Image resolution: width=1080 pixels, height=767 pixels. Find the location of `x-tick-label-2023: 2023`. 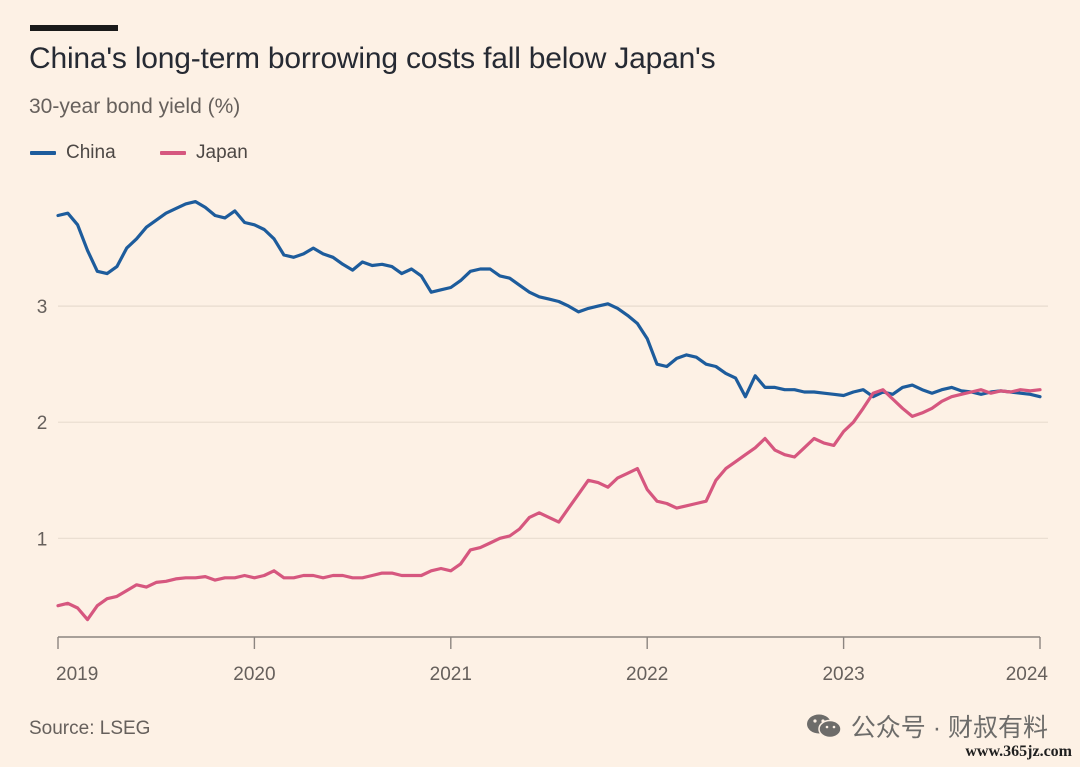

x-tick-label-2023: 2023 is located at coordinates (843, 674).